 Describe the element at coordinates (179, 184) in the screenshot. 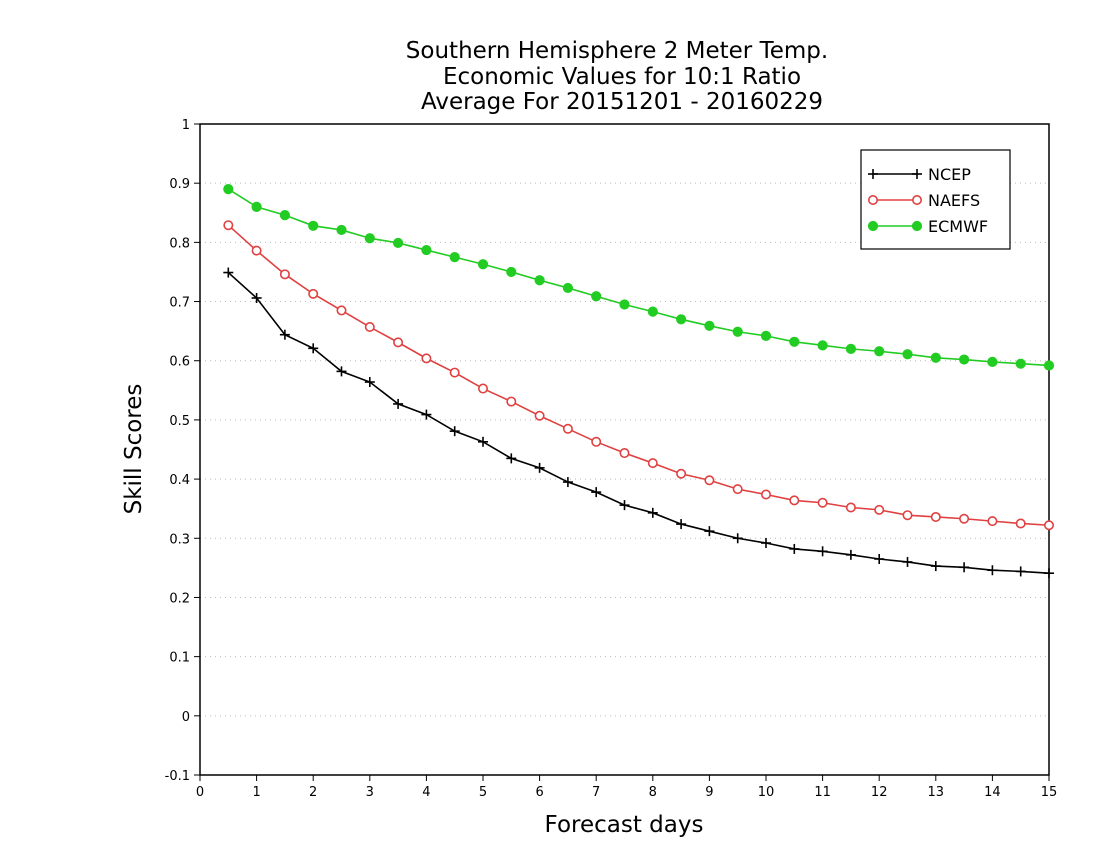

I see `y-tick-label: 0.9` at that location.